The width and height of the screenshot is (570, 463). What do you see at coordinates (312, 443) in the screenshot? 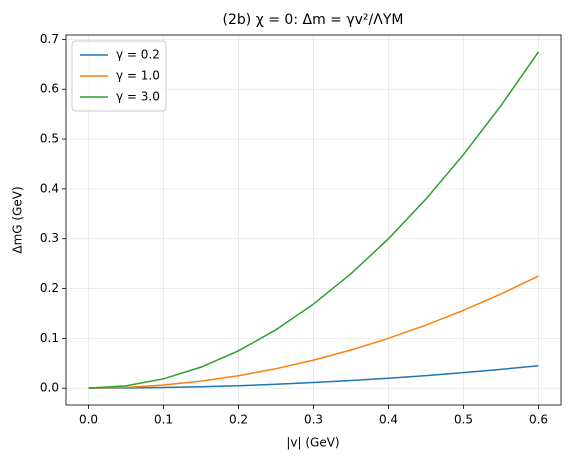
I see `x-axis-label: |v| (GeV)` at bounding box center [312, 443].